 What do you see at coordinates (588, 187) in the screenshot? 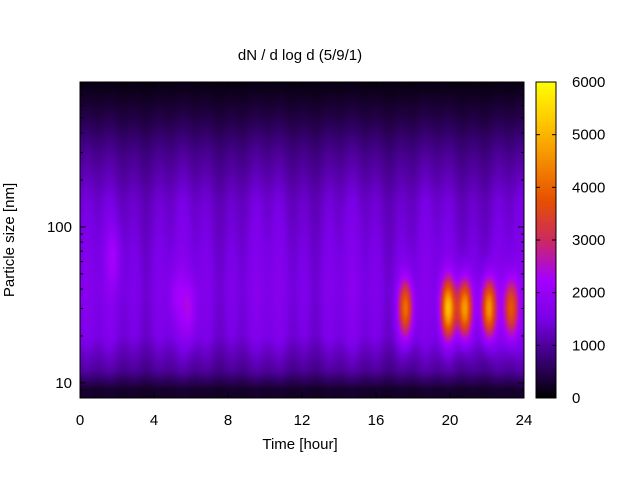
I see `colorbar-tick-label: 4000` at bounding box center [588, 187].